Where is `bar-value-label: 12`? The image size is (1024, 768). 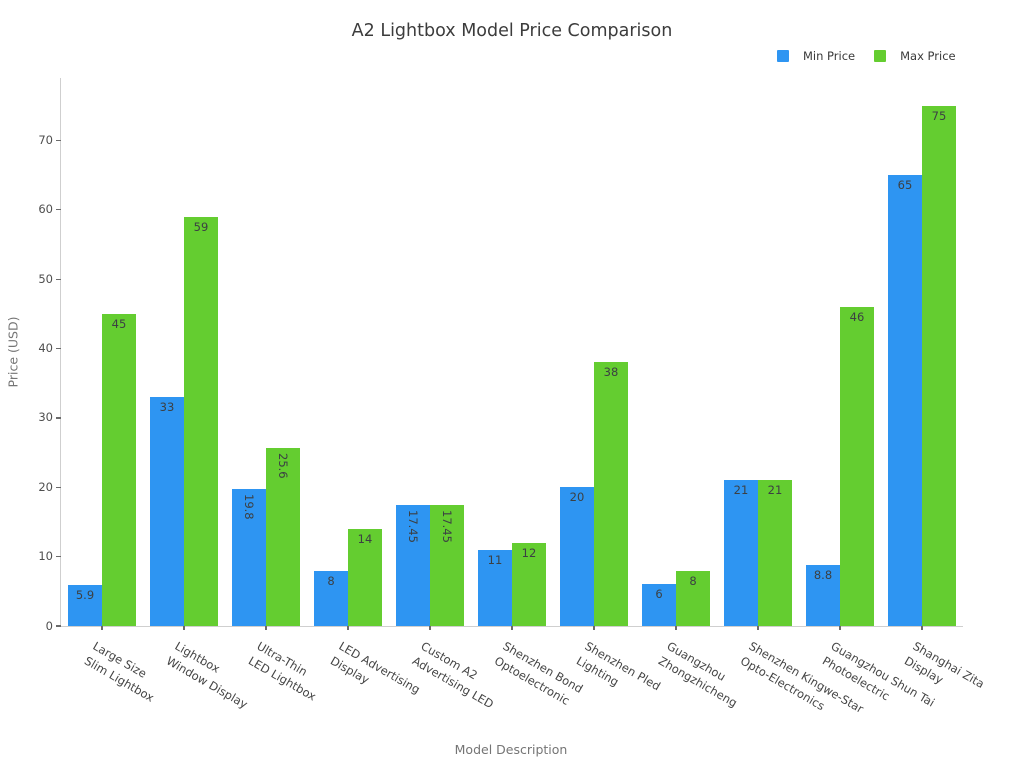 bar-value-label: 12 is located at coordinates (529, 552).